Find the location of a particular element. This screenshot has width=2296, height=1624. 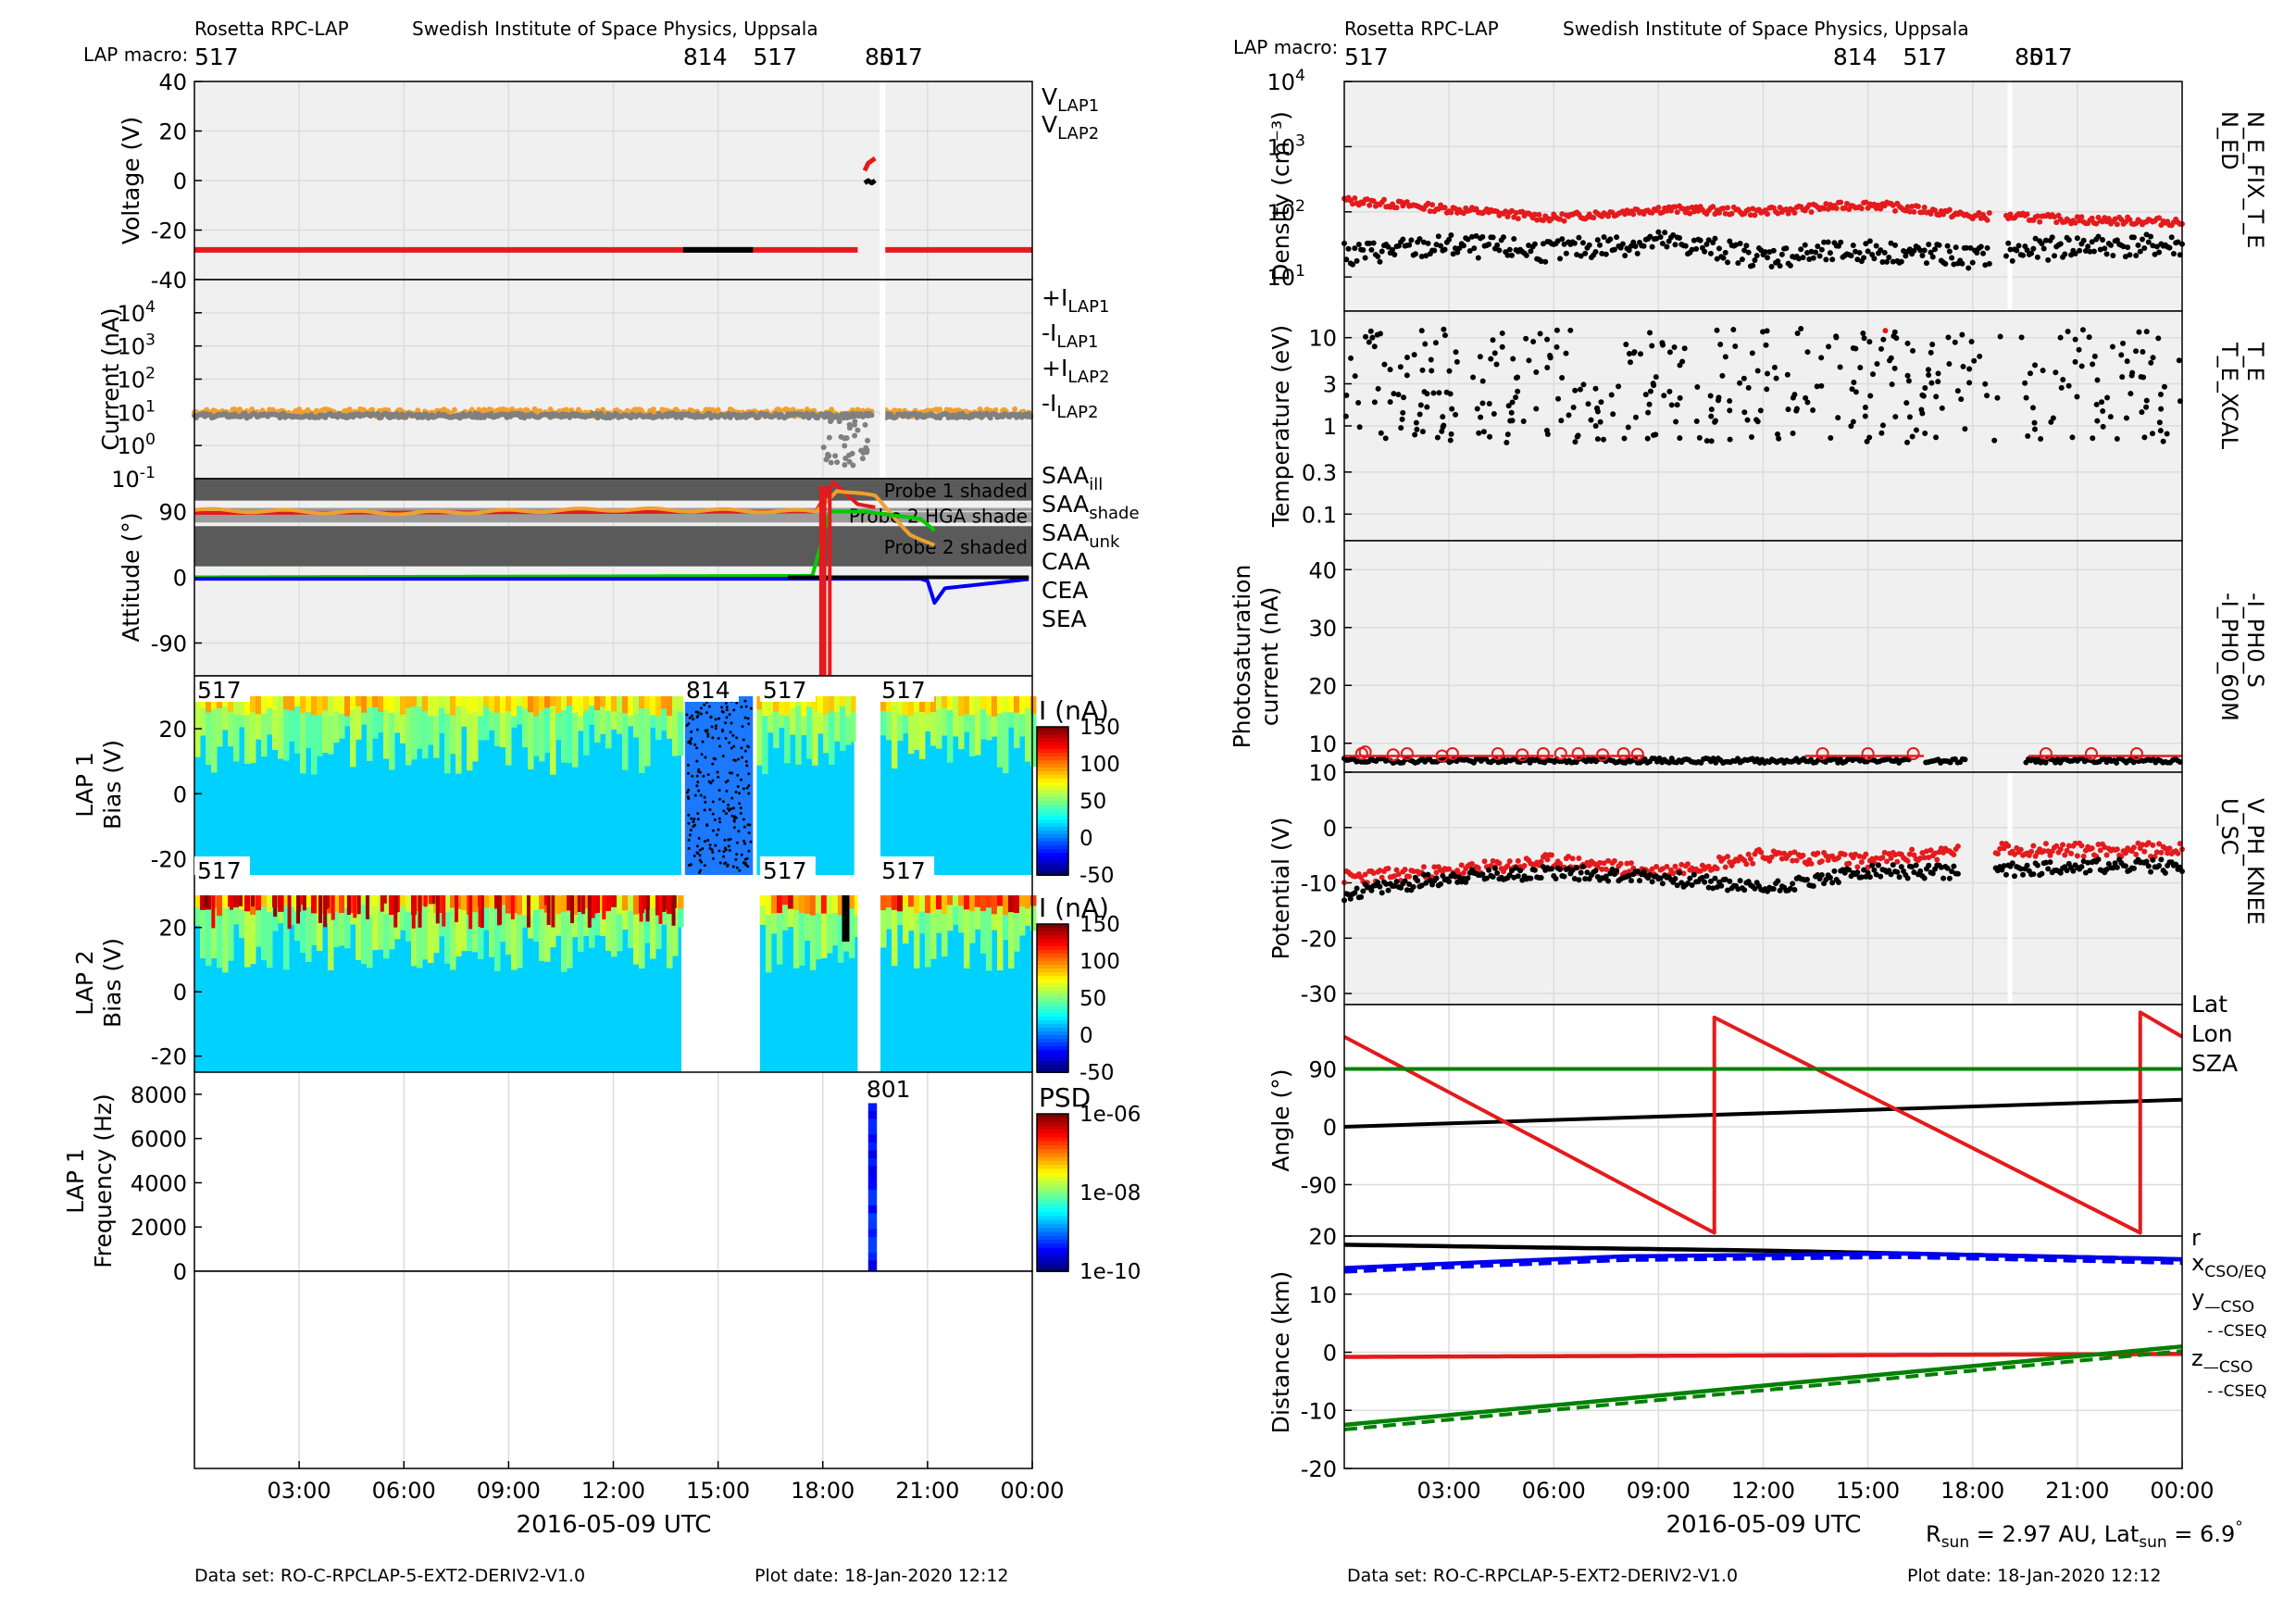

lap1_bias-macro-label: 517 is located at coordinates (903, 690).